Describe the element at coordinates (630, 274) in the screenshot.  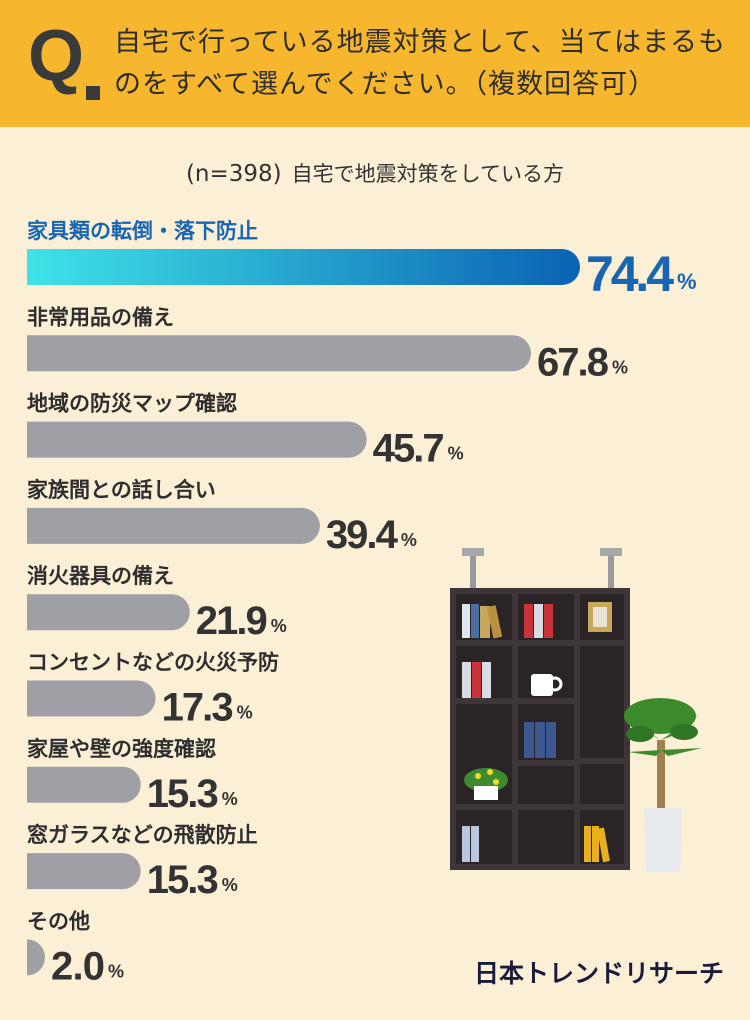
I see `value-label: 74.4` at that location.